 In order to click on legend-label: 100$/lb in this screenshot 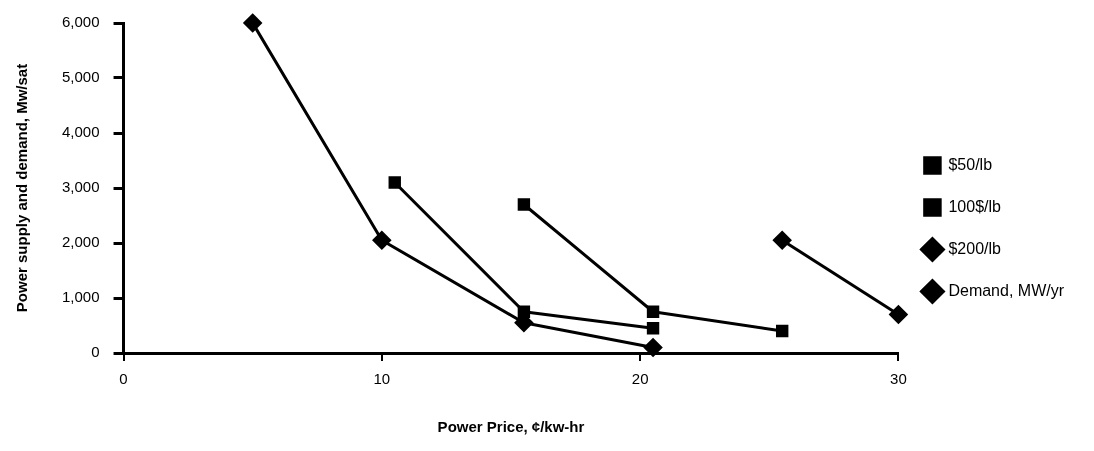, I will do `click(975, 206)`.